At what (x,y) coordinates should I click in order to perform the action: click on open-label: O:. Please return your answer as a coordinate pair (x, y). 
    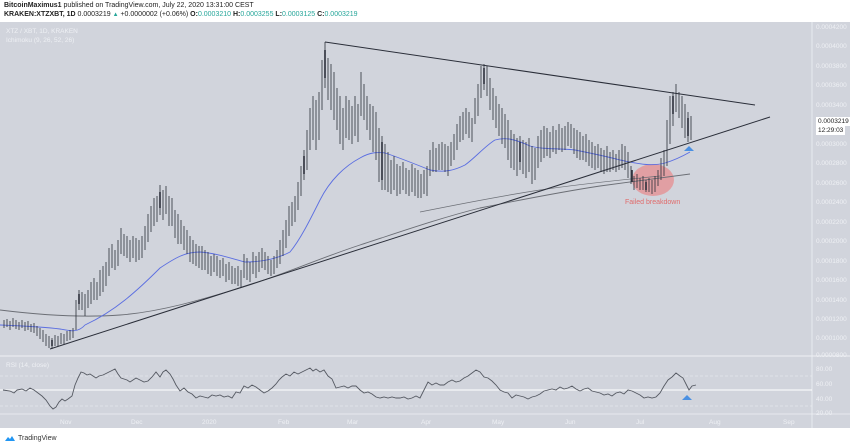
    Looking at the image, I should click on (194, 14).